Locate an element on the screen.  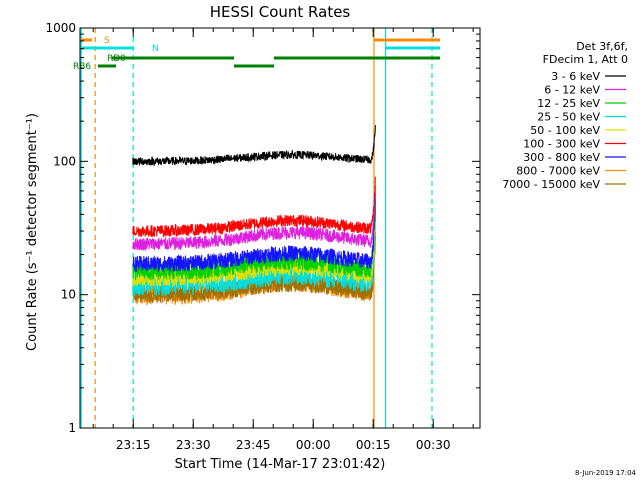
legend-entry-label: 12 - 25 keV is located at coordinates (568, 103).